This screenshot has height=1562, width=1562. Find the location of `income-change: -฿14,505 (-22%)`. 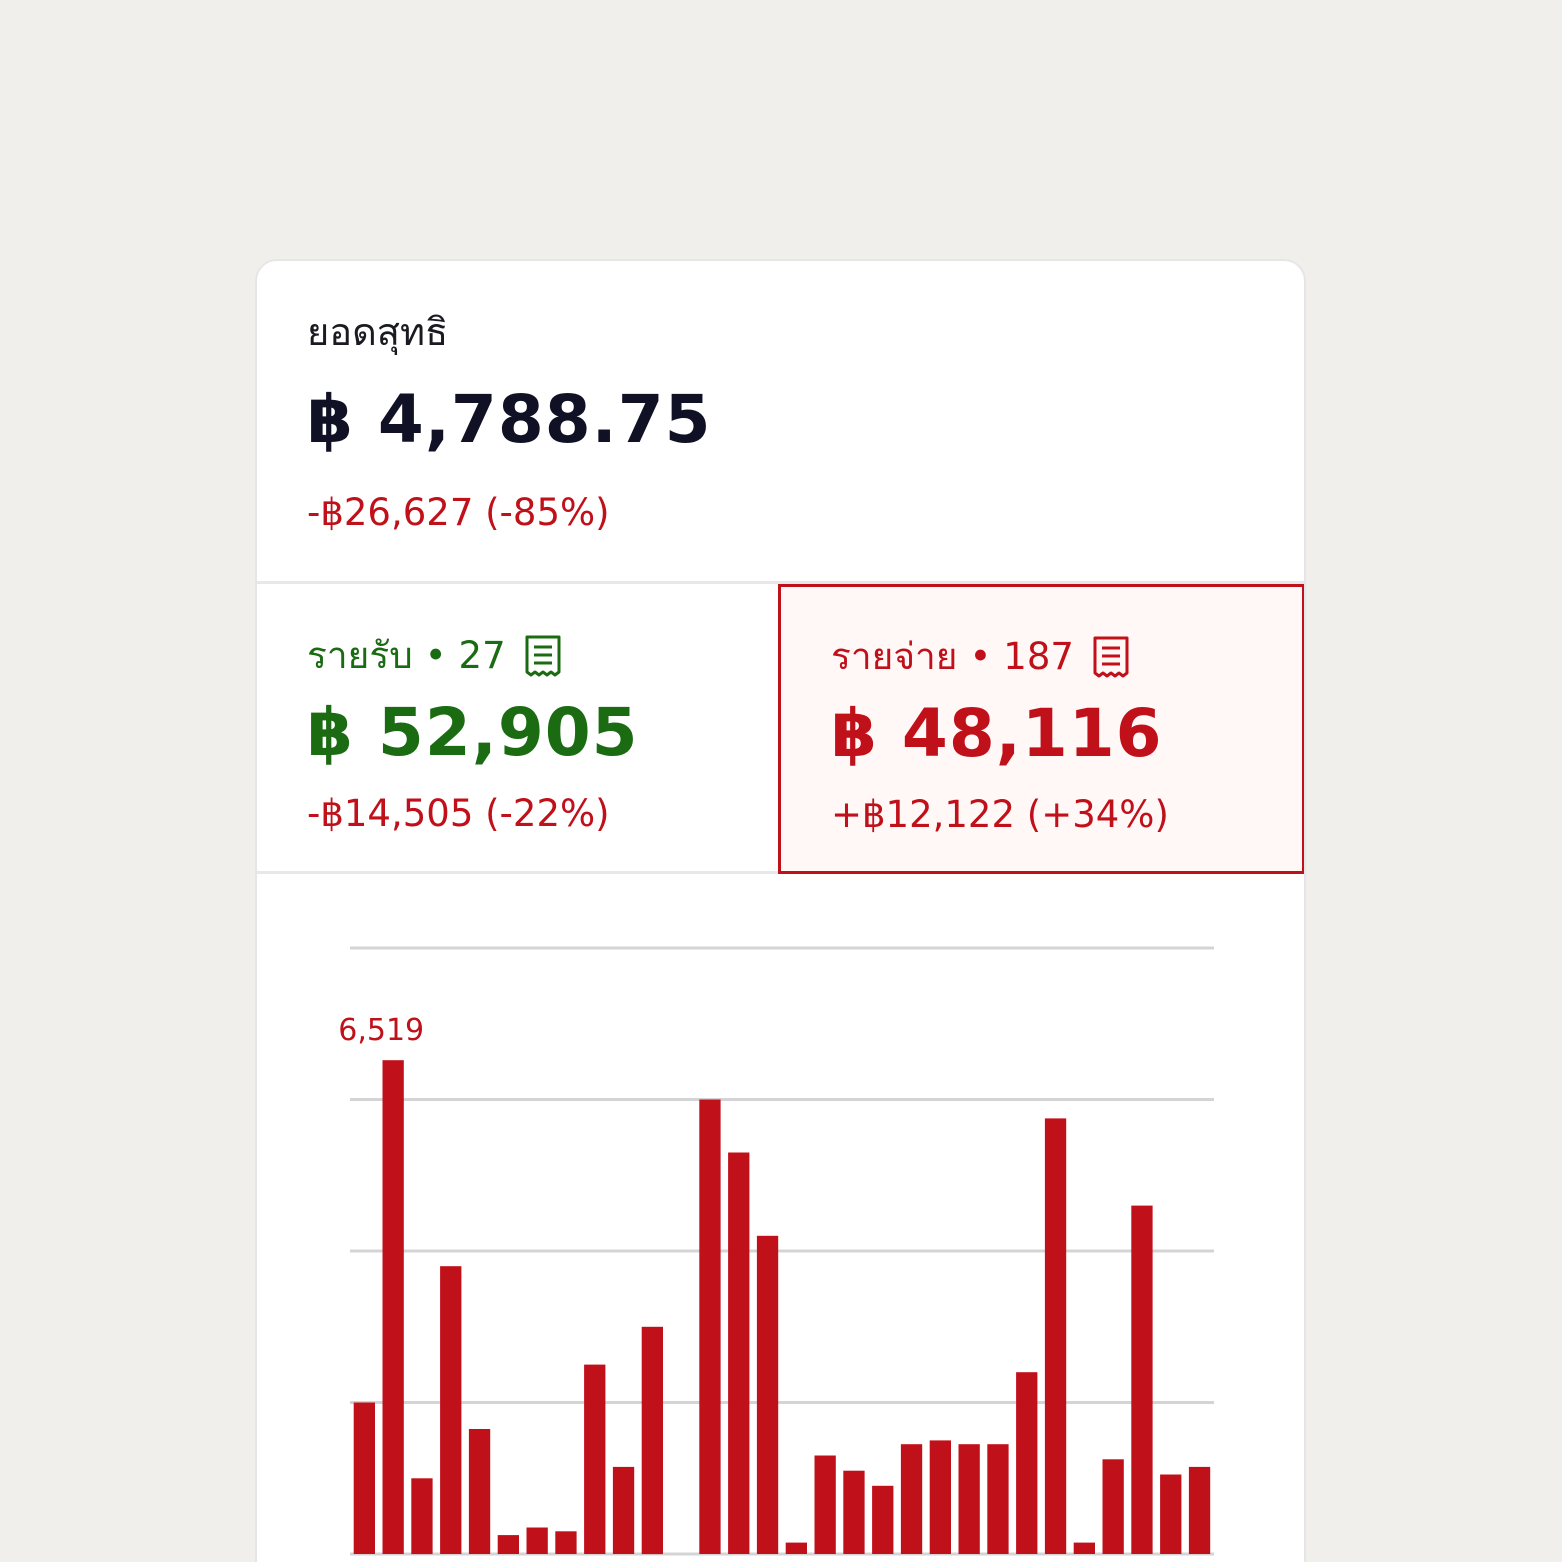

income-change: -฿14,505 (-22%) is located at coordinates (458, 813).